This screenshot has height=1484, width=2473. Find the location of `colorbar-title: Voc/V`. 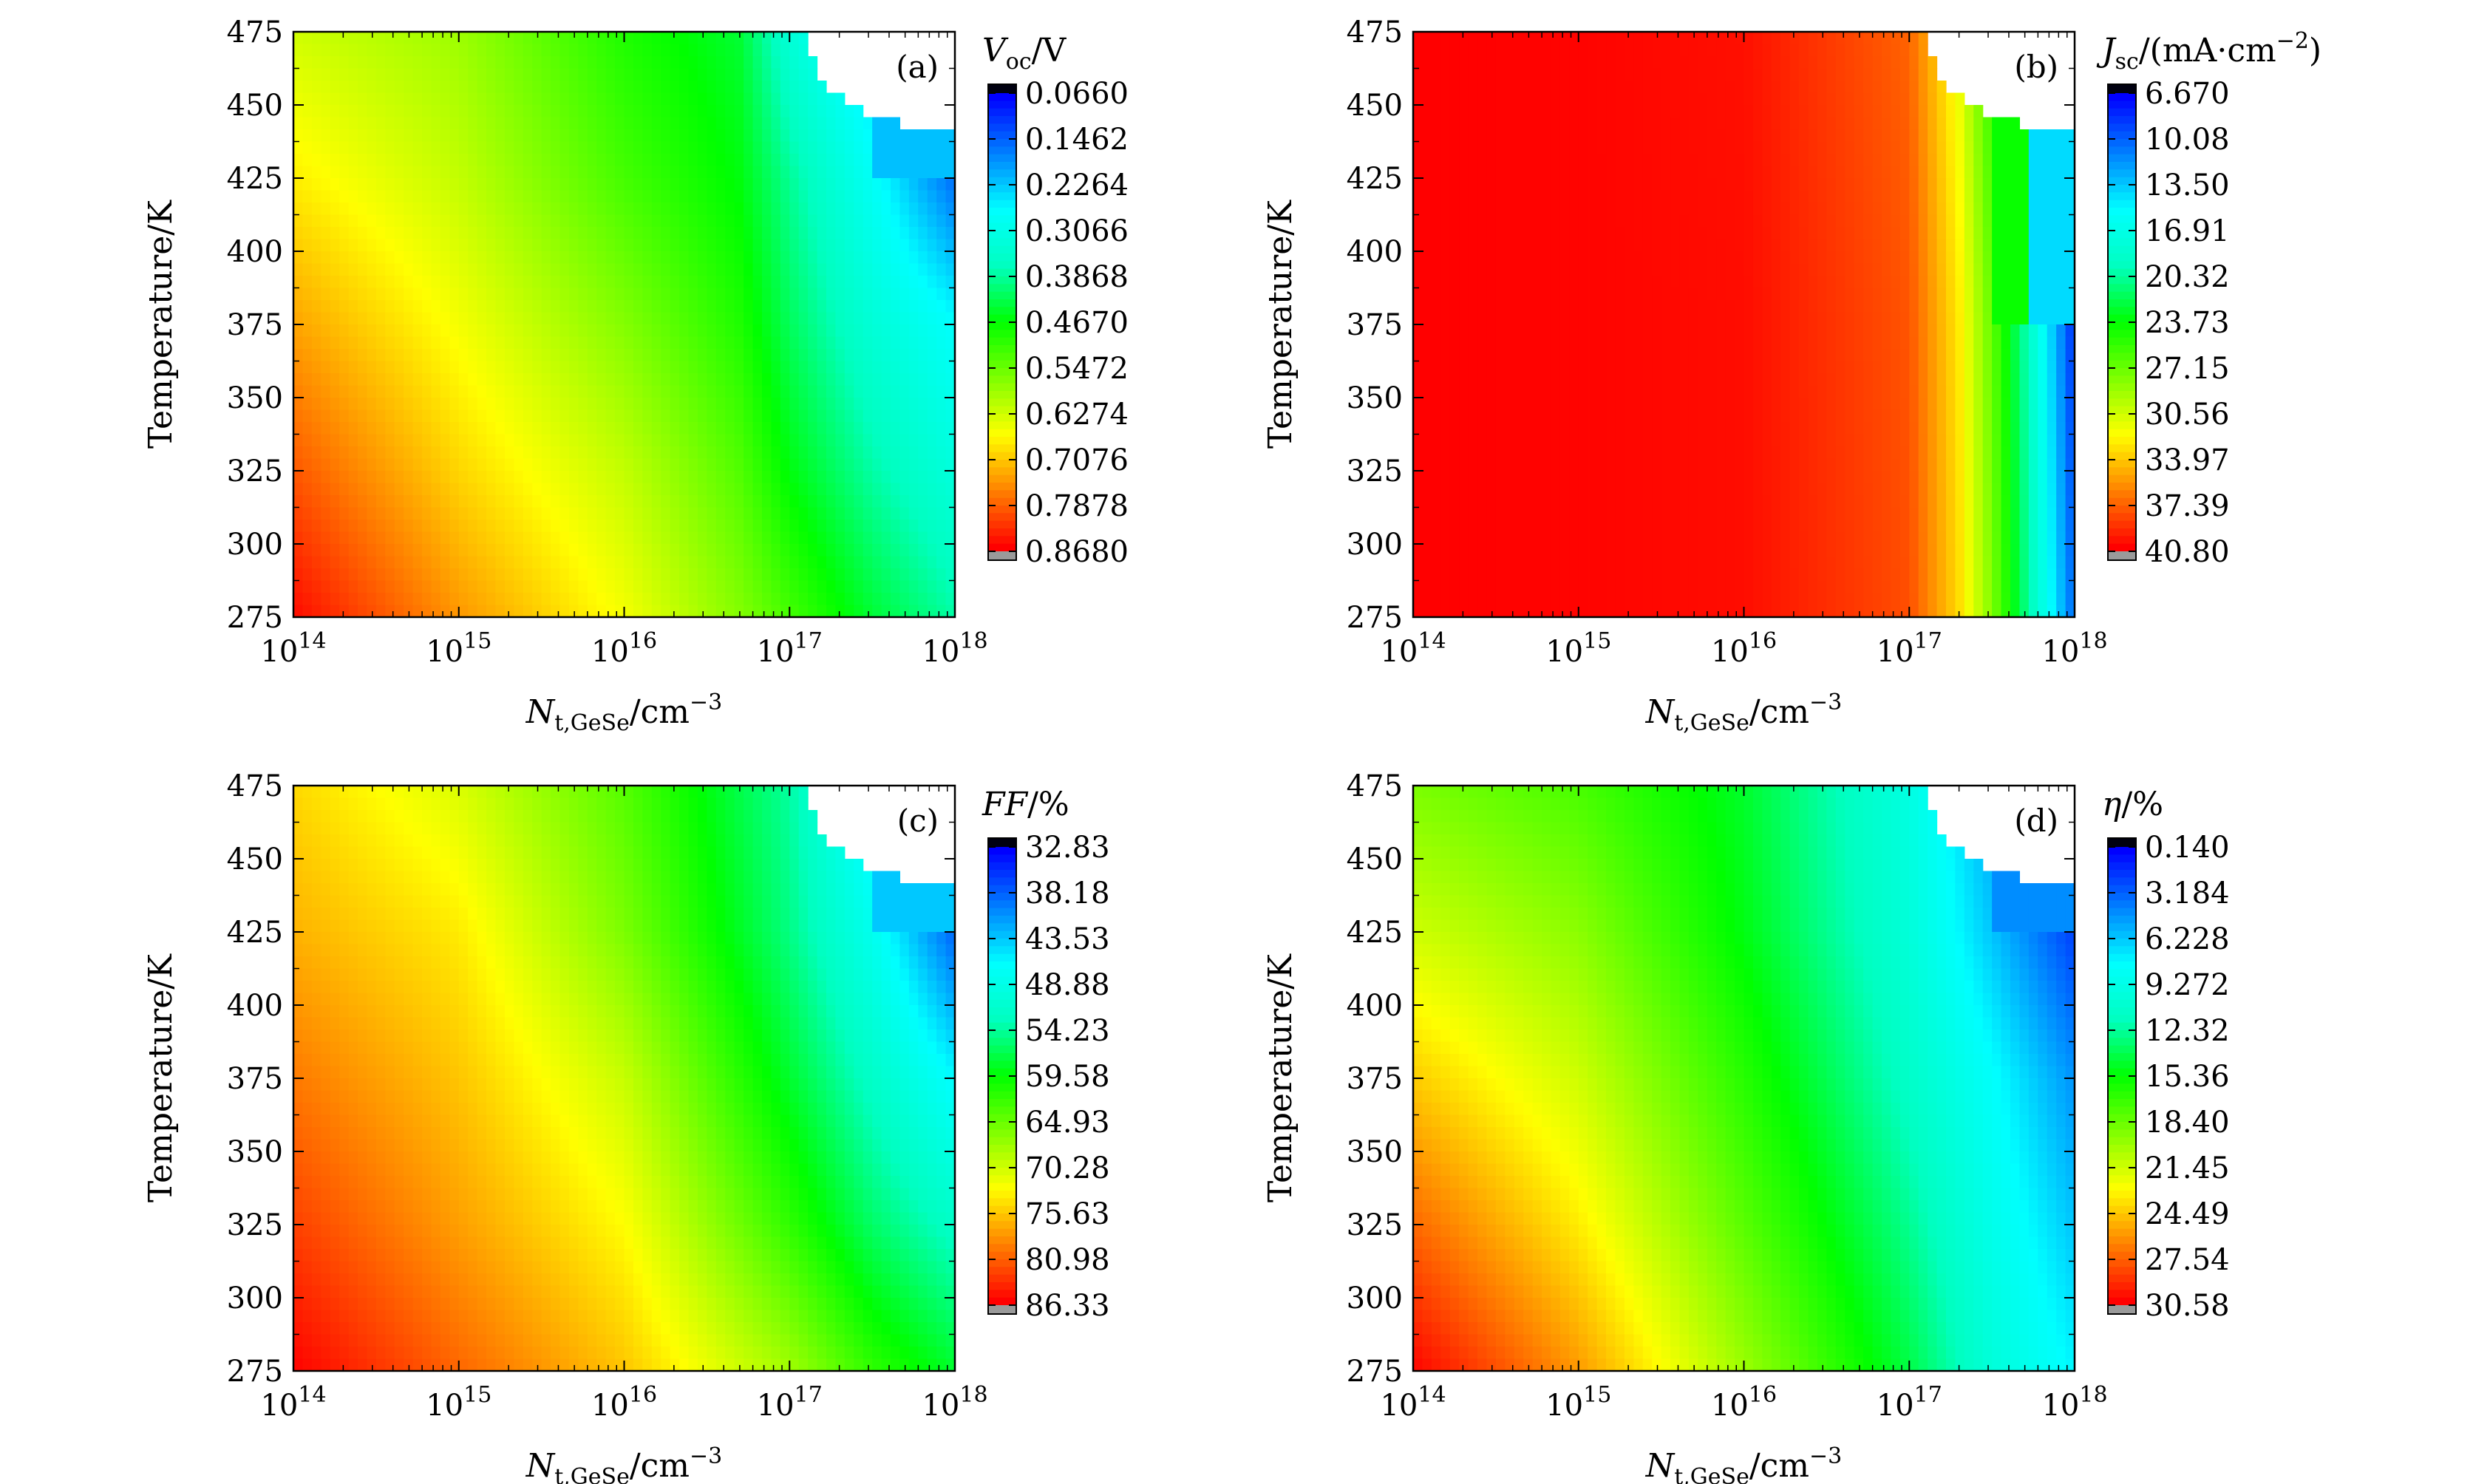

colorbar-title: Voc/V is located at coordinates (1024, 53).